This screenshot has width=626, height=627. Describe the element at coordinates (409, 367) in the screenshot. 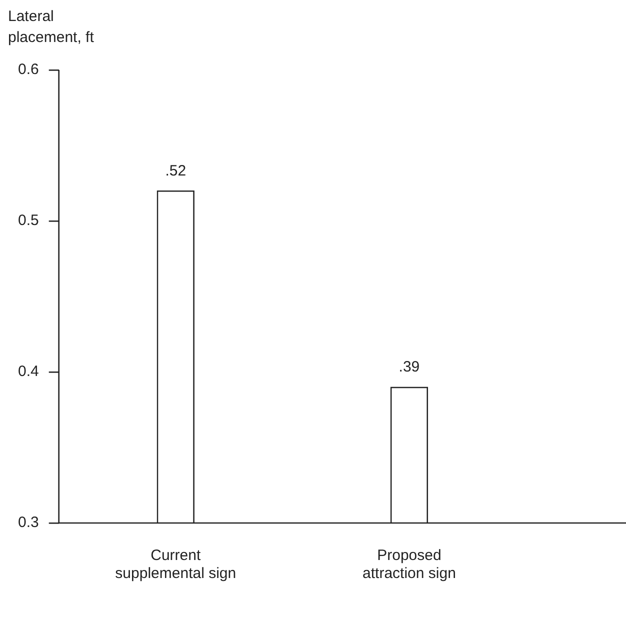

I see `data-label: .39` at that location.